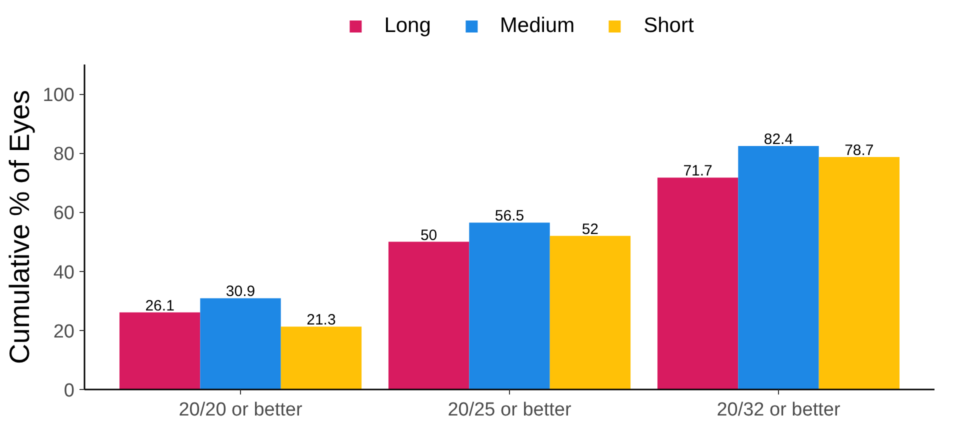 This screenshot has height=439, width=960. What do you see at coordinates (779, 139) in the screenshot?
I see `data-label: 82.4` at bounding box center [779, 139].